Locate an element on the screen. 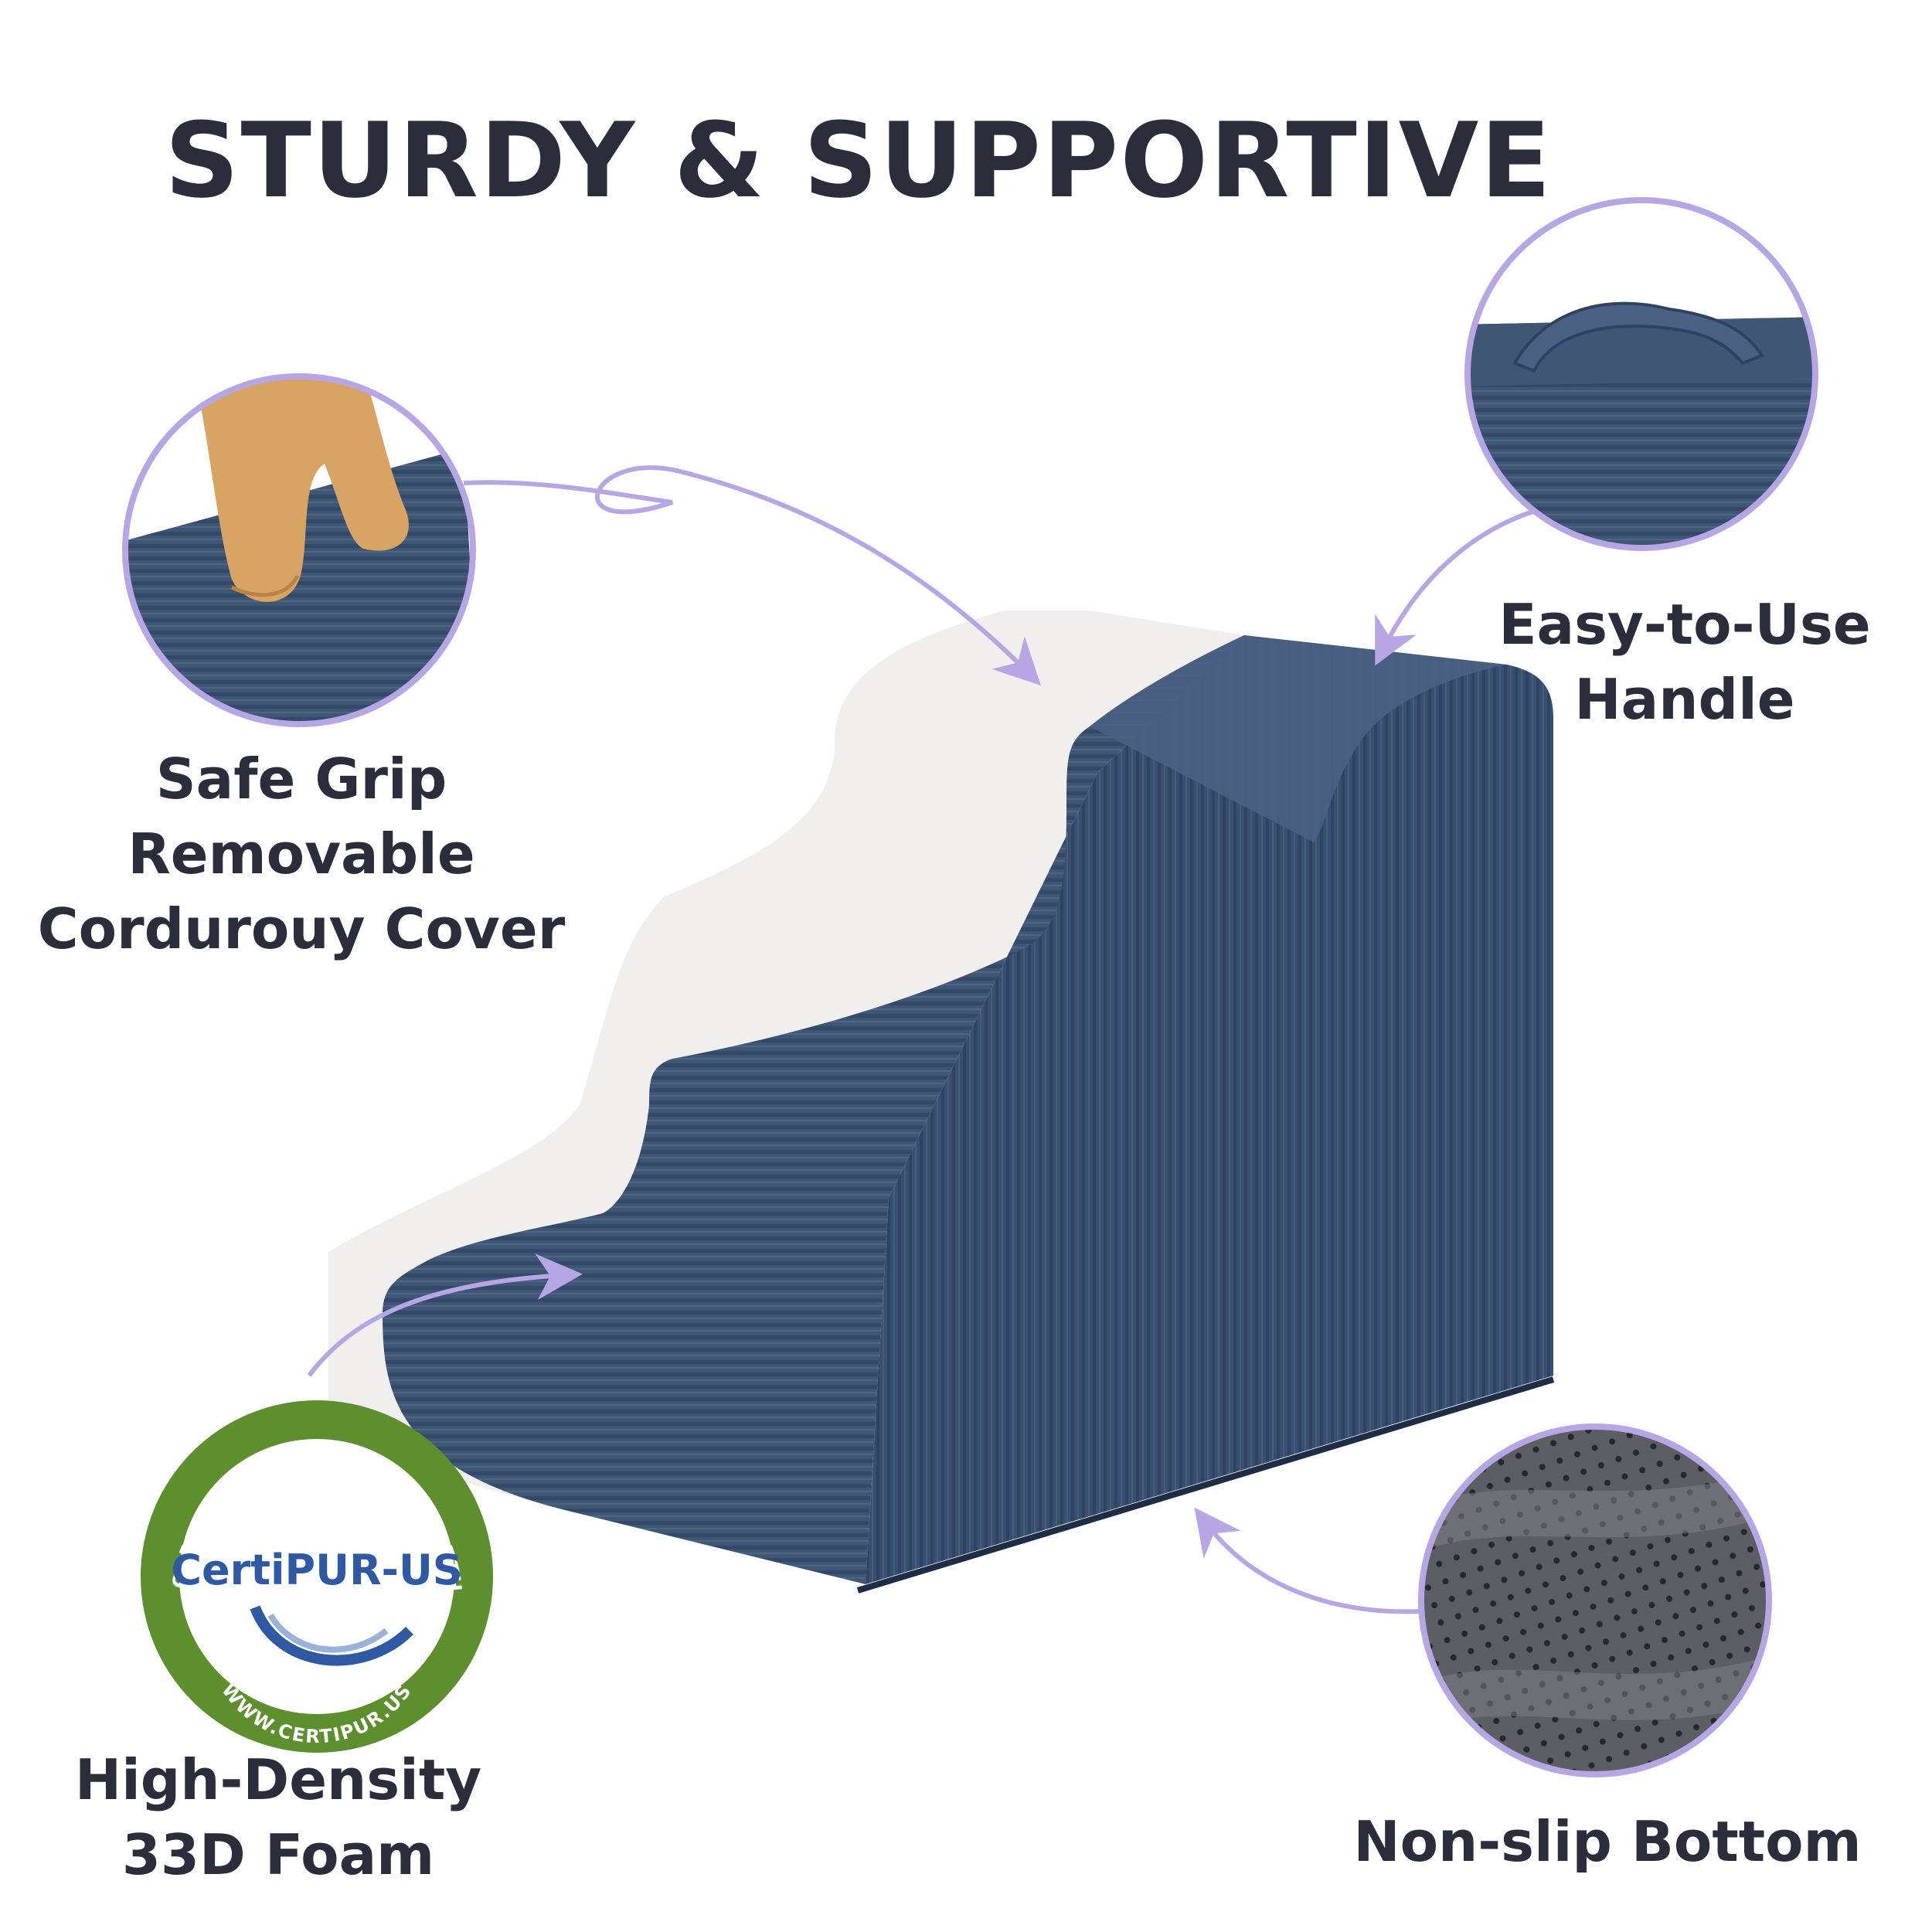  feature-label-line: Cordurouy Cover is located at coordinates (301, 928).